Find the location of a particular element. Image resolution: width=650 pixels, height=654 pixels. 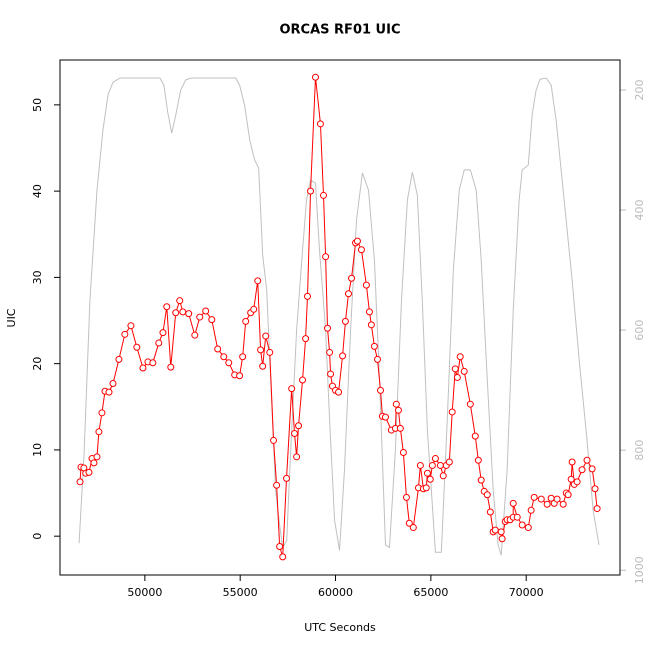

y-tick-label: 30 is located at coordinates (37, 277).